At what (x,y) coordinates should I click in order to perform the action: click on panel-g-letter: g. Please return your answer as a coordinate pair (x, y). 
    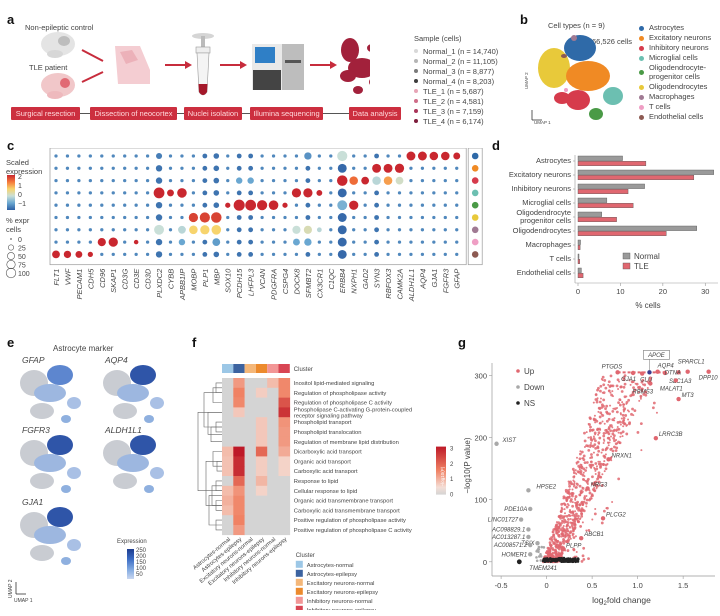
    Looking at the image, I should click on (462, 342).